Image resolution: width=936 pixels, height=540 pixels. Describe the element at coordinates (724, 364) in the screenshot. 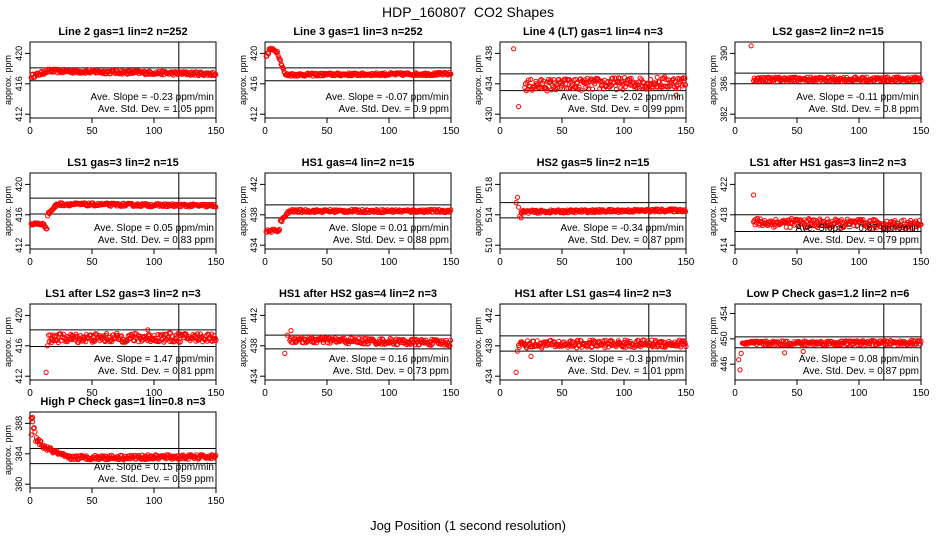

I see `y-tick-label: 446` at that location.